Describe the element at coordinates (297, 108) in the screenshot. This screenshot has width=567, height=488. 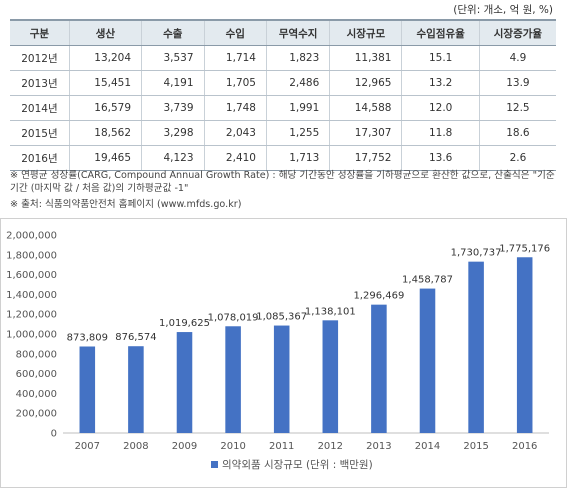
I see `cell-trade-balance: 1,991` at that location.